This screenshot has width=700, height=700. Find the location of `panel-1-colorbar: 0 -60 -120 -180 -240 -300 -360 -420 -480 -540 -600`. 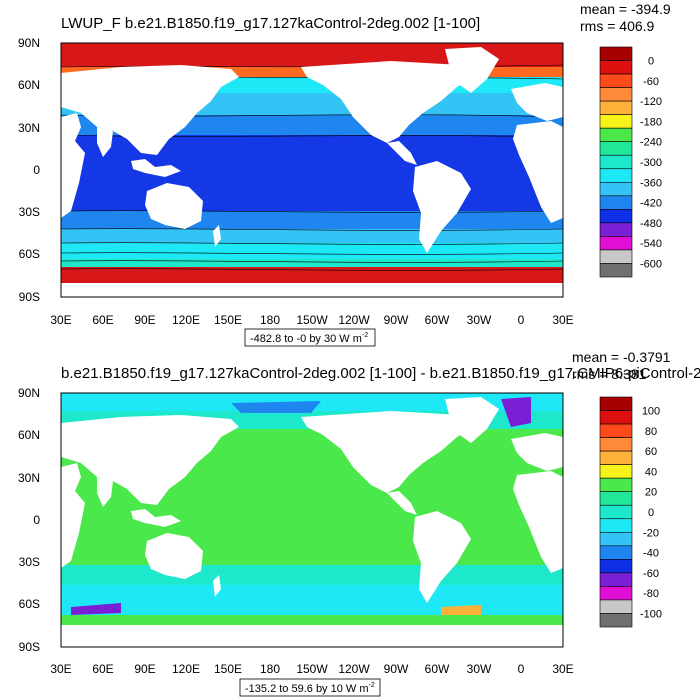

panel-1-colorbar: 0 -60 -120 -180 -240 -300 -360 -420 -480 -540 -600 is located at coordinates (630, 162).